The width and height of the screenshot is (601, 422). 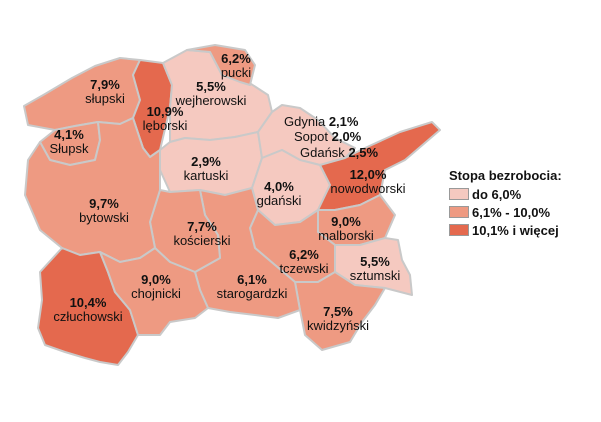 I want to click on region-kwidzynski, so click(x=340, y=311).